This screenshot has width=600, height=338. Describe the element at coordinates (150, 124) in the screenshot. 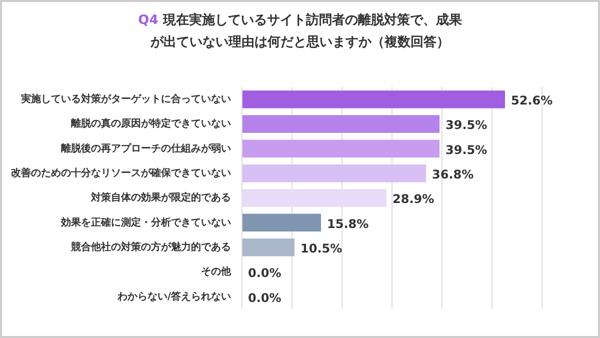

I see `y-tick-label: 離脱の真の原因が特定できていない` at that location.